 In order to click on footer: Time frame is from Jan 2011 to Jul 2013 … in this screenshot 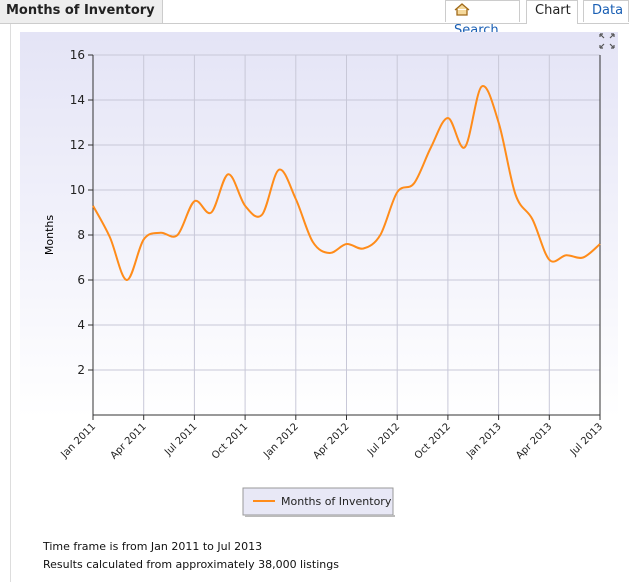, I will do `click(191, 556)`.